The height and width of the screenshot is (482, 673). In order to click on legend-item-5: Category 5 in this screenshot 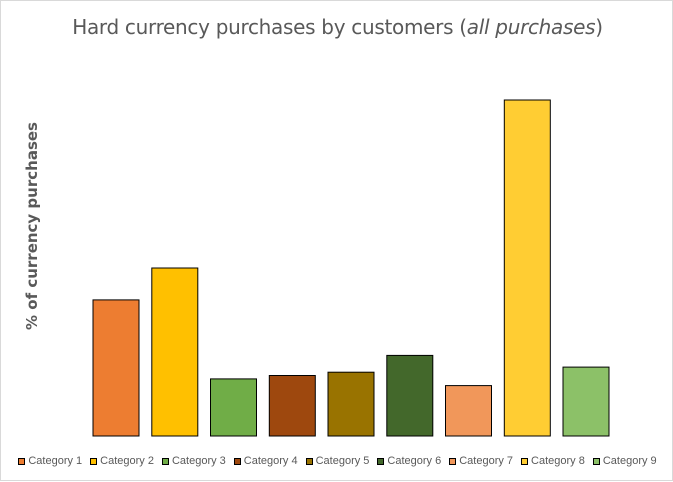, I will do `click(337, 461)`.